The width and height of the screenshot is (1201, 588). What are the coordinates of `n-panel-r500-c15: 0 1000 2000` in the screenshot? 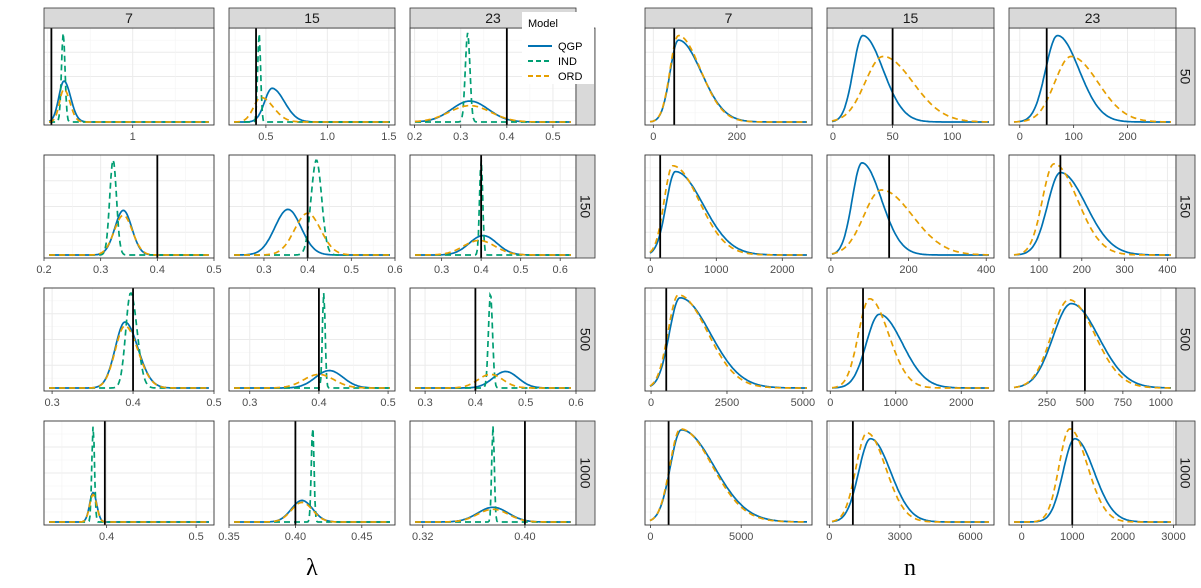 It's located at (910, 348).